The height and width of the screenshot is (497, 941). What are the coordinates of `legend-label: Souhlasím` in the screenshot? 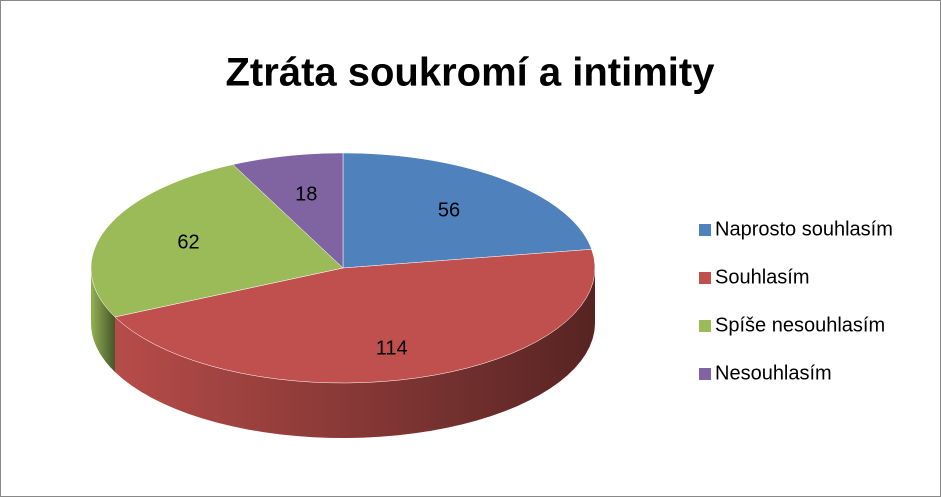 It's located at (762, 277).